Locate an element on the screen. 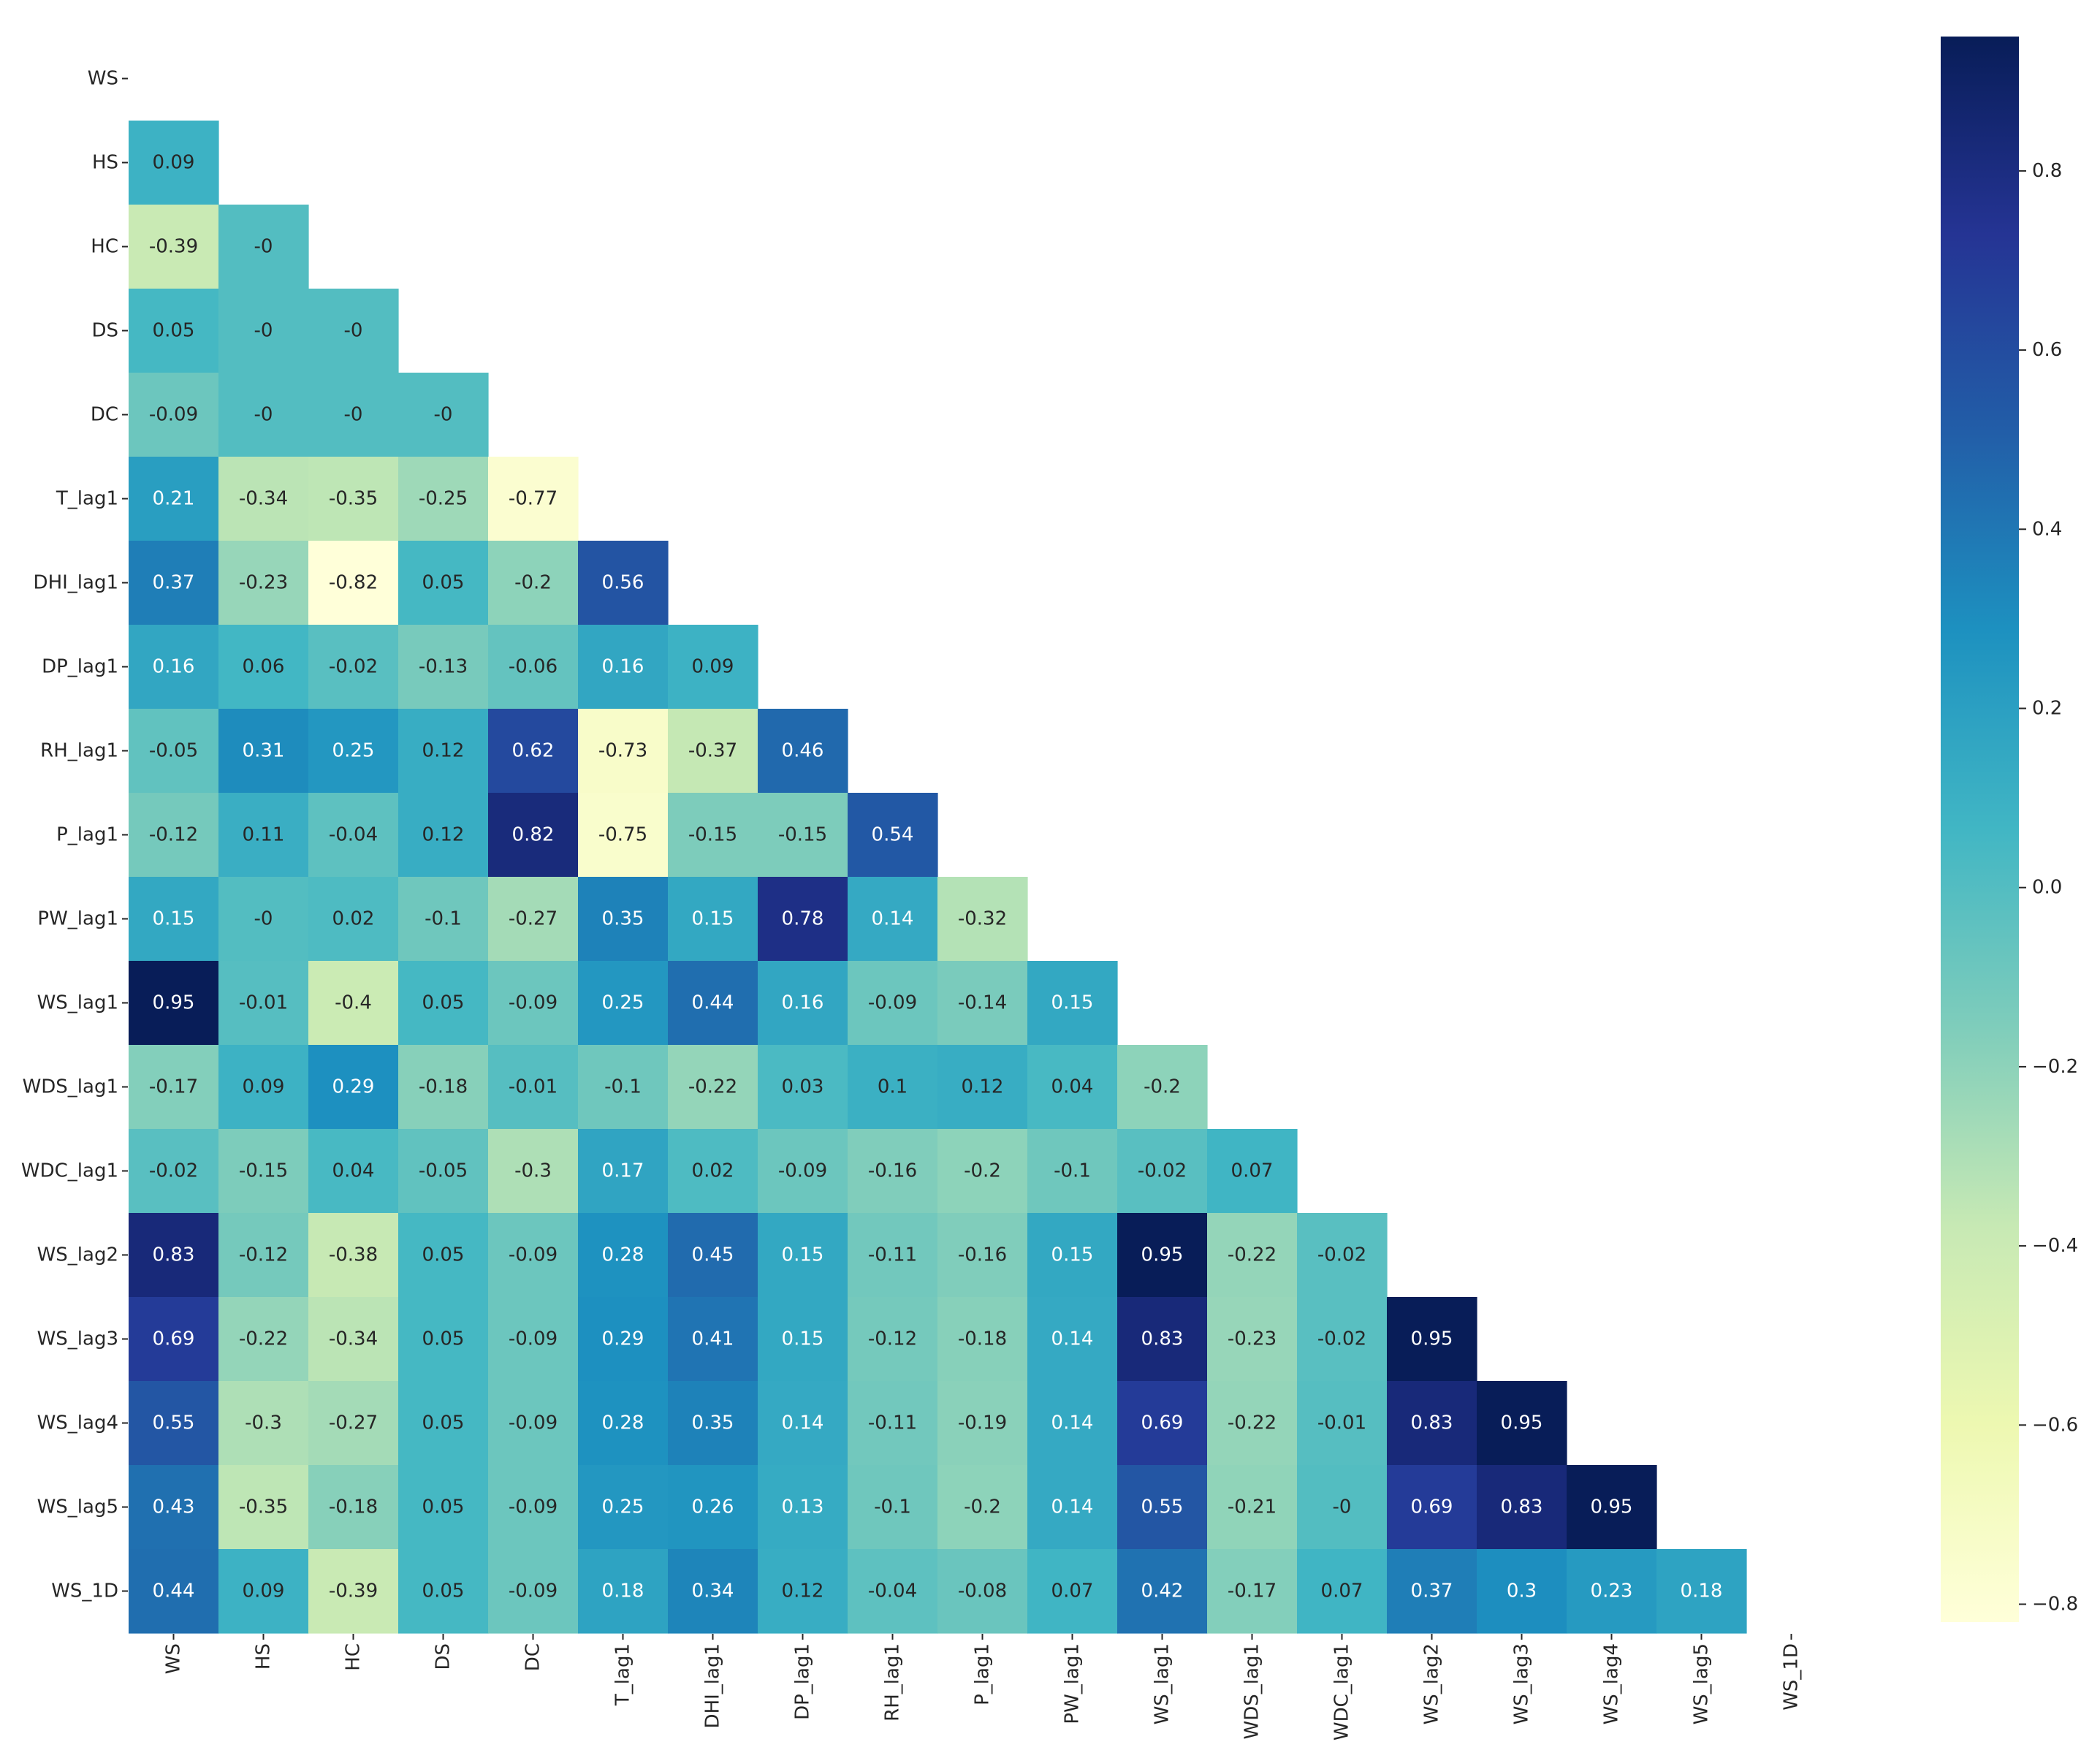 Image resolution: width=2100 pixels, height=1750 pixels. y-tick-label: RH_lag1 is located at coordinates (79, 751).